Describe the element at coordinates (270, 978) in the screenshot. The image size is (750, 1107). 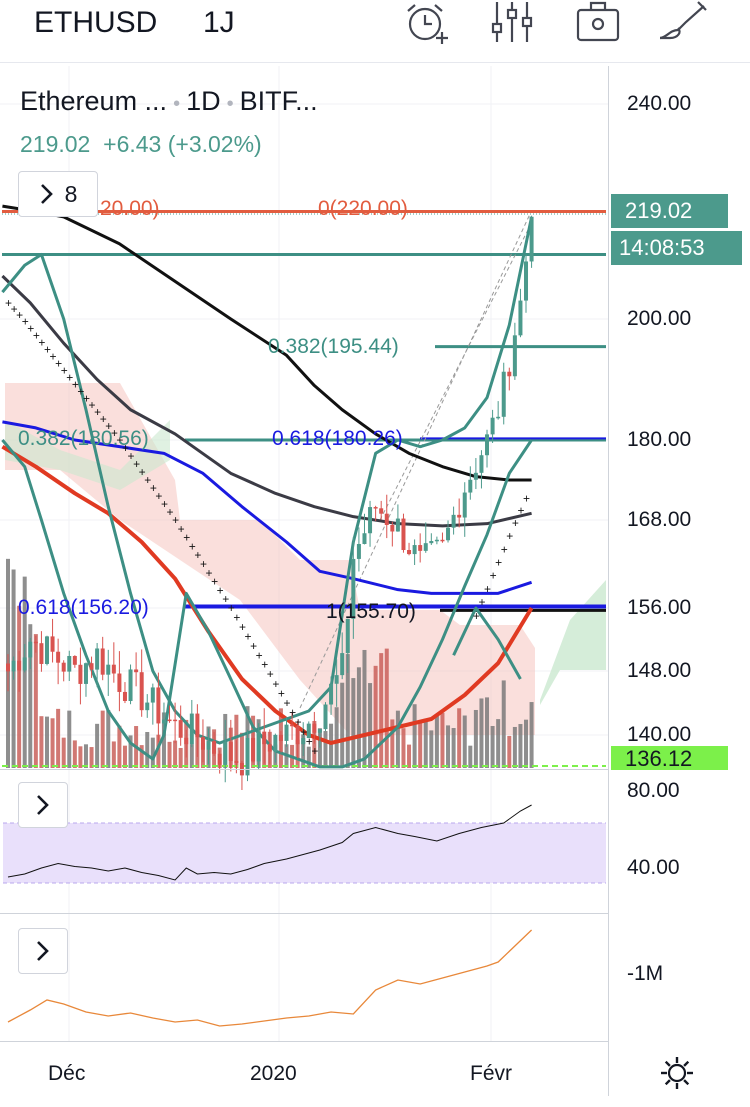
I see `obv-line` at that location.